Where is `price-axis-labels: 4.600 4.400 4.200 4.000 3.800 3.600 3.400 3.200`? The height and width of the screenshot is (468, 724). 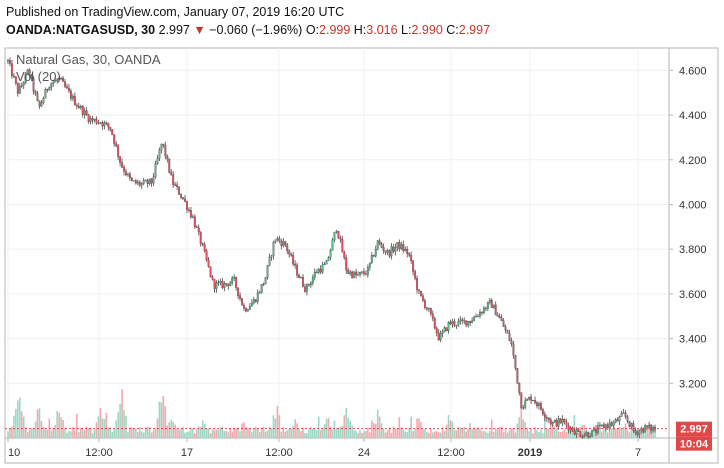
price-axis-labels: 4.600 4.400 4.200 4.000 3.800 3.600 3.400 3.200 is located at coordinates (688, 227).